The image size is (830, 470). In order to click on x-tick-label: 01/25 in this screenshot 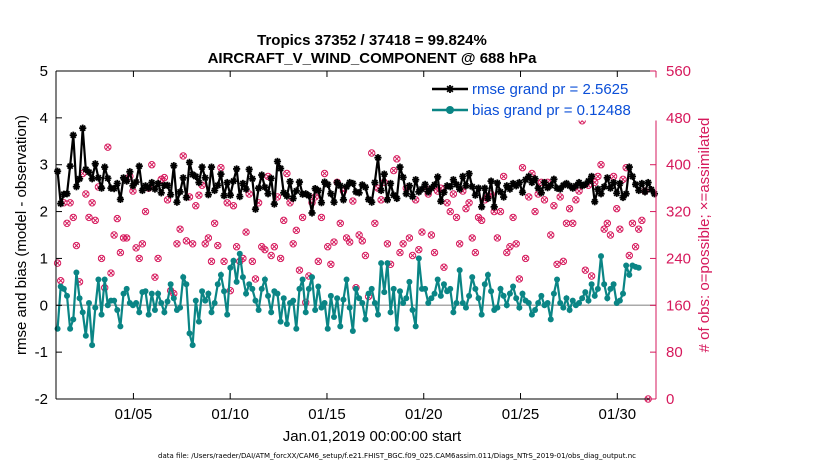, I will do `click(521, 414)`.